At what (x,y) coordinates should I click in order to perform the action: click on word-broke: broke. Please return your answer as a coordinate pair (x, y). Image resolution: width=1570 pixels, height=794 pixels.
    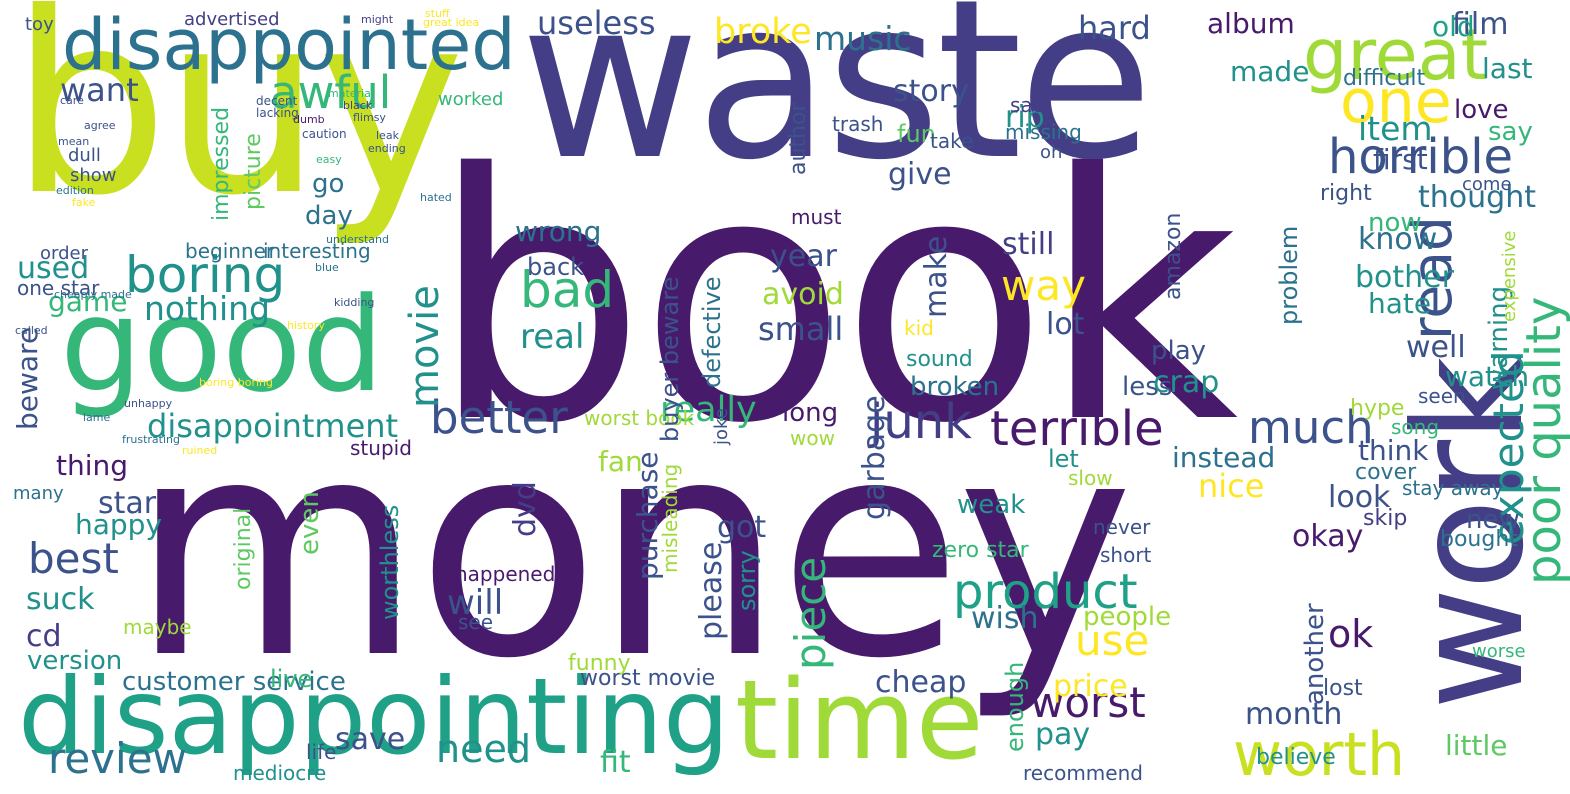
    Looking at the image, I should click on (763, 32).